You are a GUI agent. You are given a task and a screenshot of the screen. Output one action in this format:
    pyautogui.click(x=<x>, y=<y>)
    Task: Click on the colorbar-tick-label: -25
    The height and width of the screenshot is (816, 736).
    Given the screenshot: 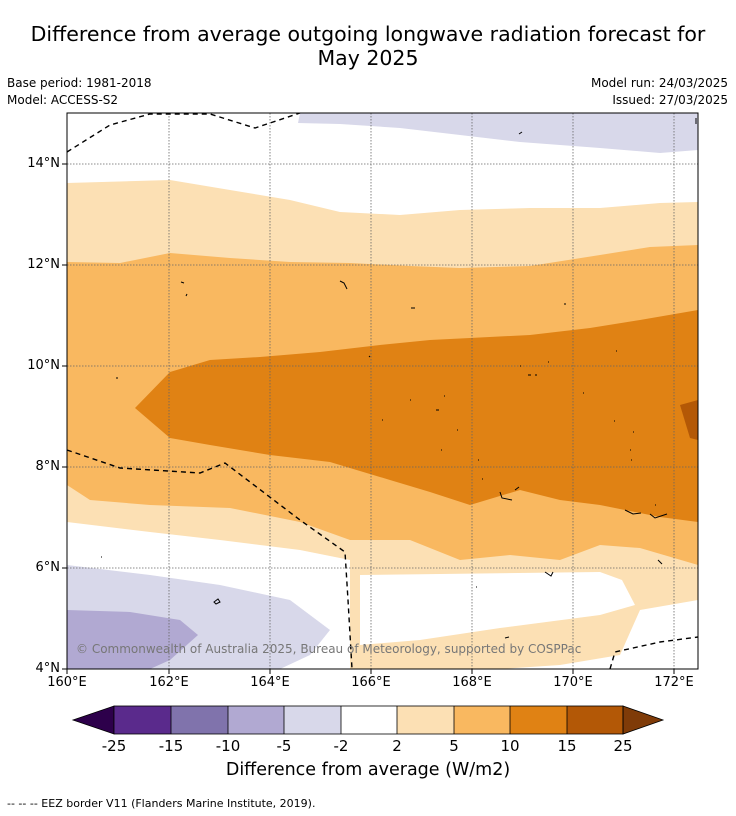 What is the action you would take?
    pyautogui.click(x=114, y=746)
    